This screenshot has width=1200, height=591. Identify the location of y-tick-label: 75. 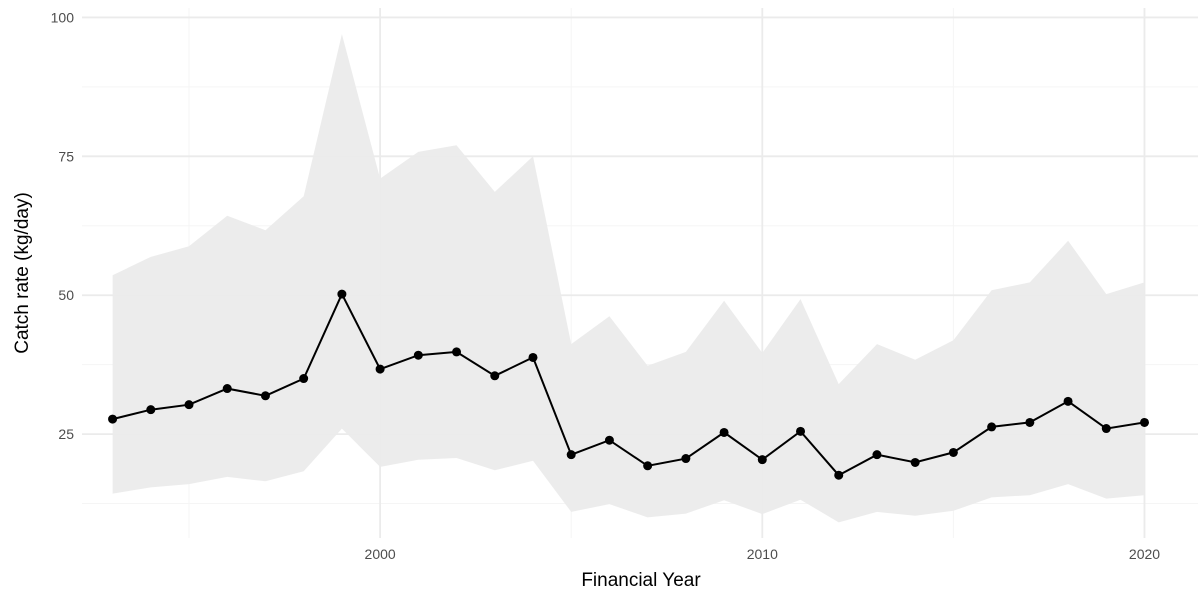
(66, 156).